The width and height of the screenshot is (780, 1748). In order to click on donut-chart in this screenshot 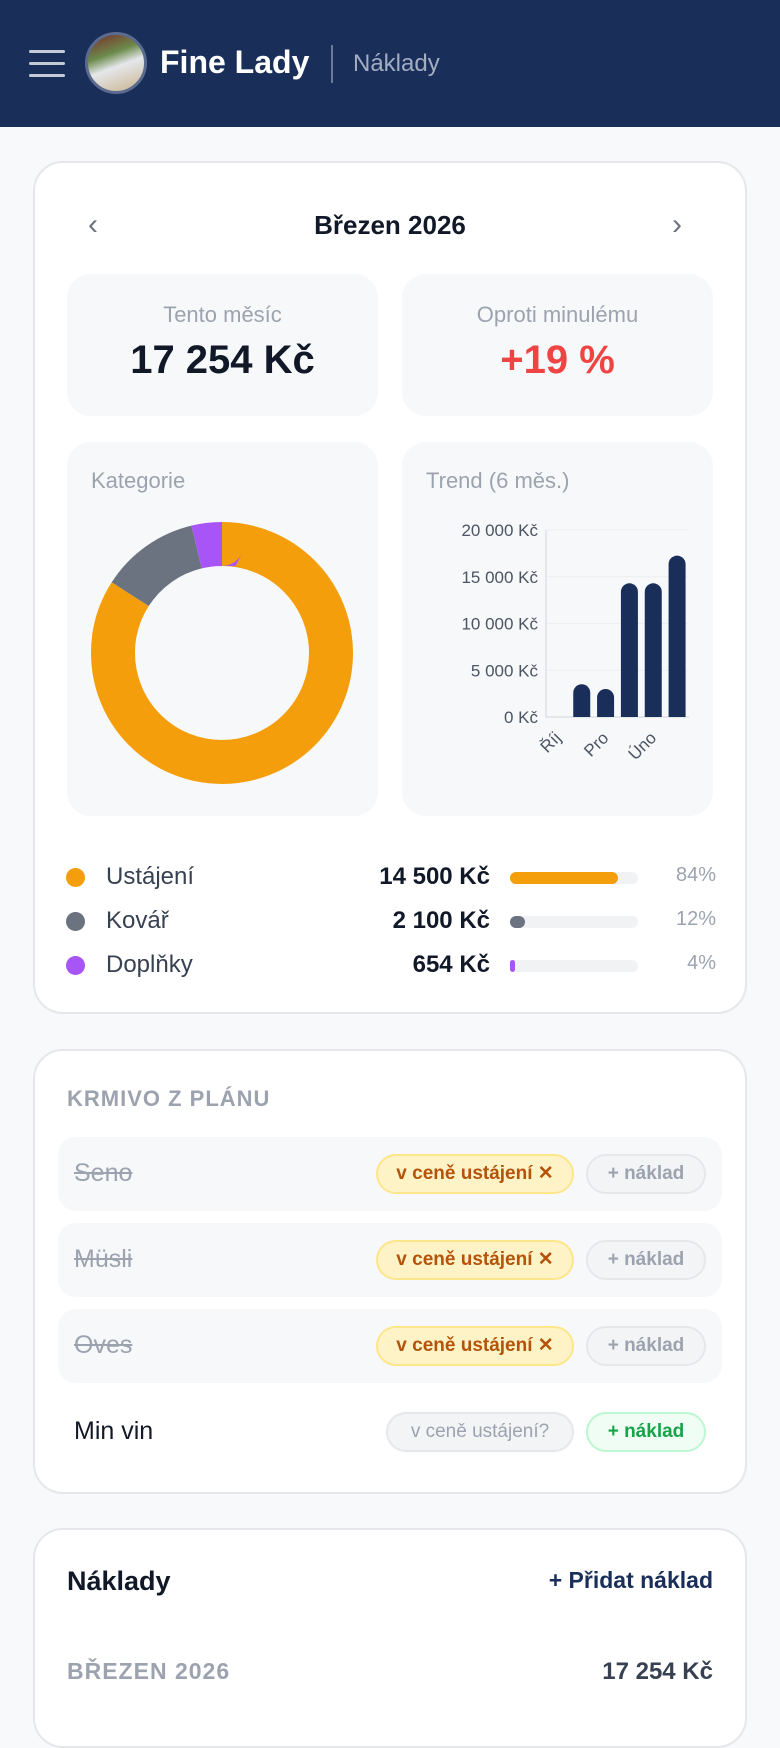, I will do `click(222, 653)`.